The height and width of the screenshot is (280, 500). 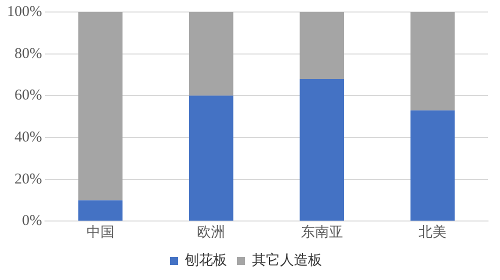 What do you see at coordinates (287, 260) in the screenshot?
I see `legend-label: 其它人造板` at bounding box center [287, 260].